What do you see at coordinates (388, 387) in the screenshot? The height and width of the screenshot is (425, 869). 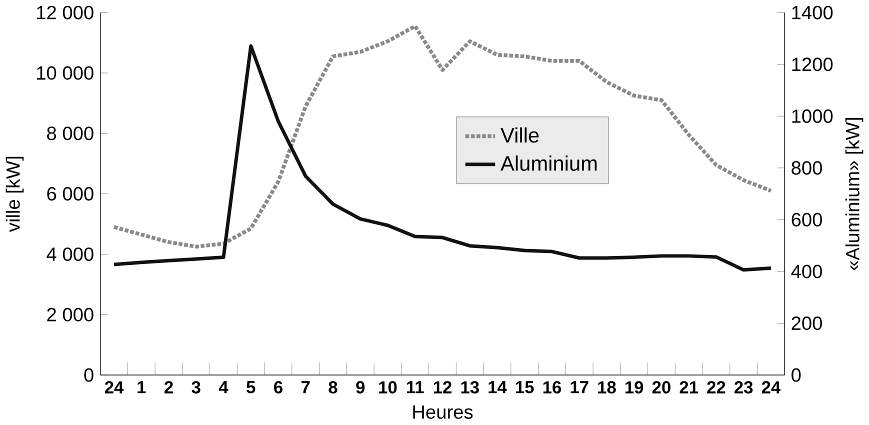 I see `x-tick-label: 10` at bounding box center [388, 387].